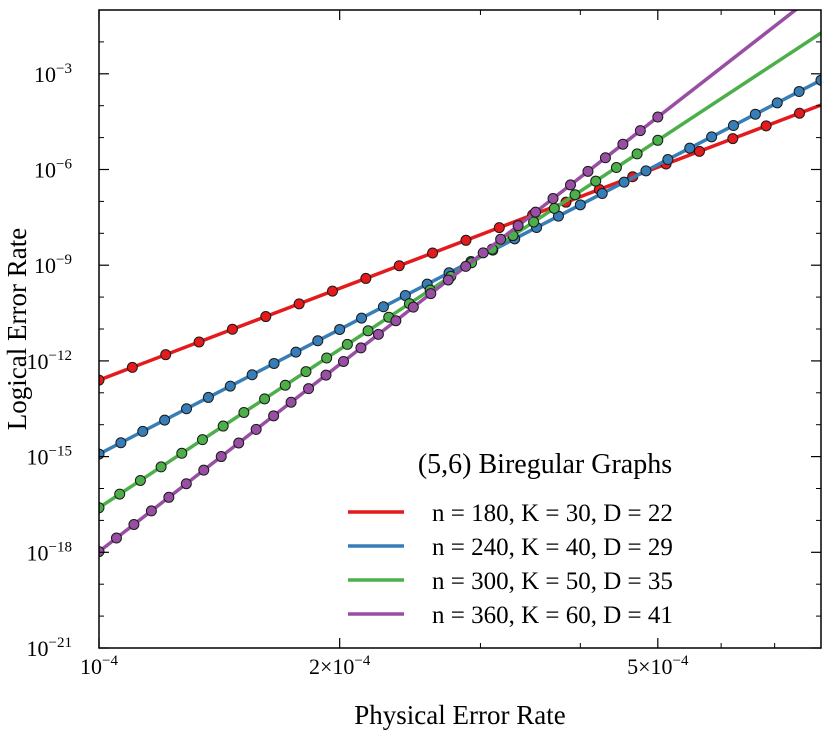 This screenshot has height=732, width=830. Describe the element at coordinates (459, 715) in the screenshot. I see `x-axis-label: Physical Error Rate` at that location.